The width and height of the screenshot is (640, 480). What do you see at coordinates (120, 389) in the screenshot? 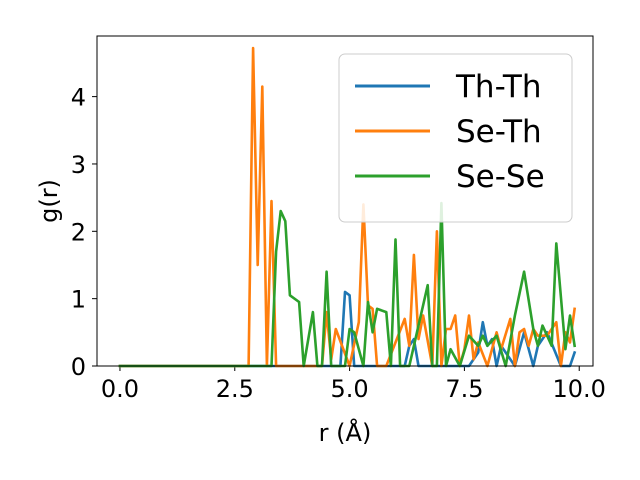
I see `x-tick-label: 0.0` at bounding box center [120, 389].